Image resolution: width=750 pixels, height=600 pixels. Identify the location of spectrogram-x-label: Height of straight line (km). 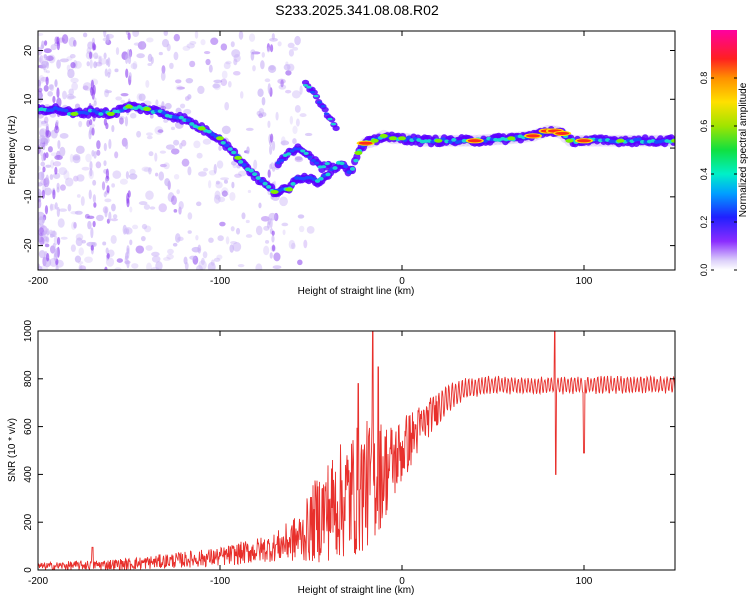
(356, 291).